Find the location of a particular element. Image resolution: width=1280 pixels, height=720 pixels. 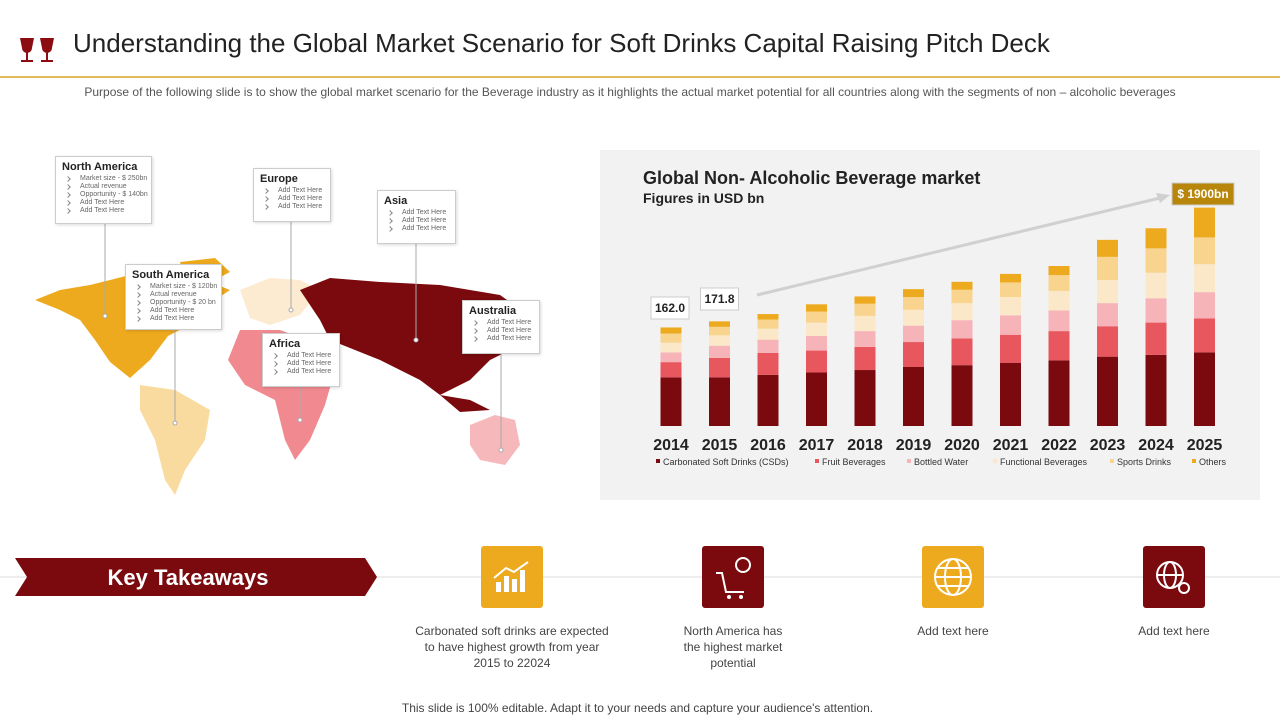

region-name: Africa is located at coordinates (285, 344).